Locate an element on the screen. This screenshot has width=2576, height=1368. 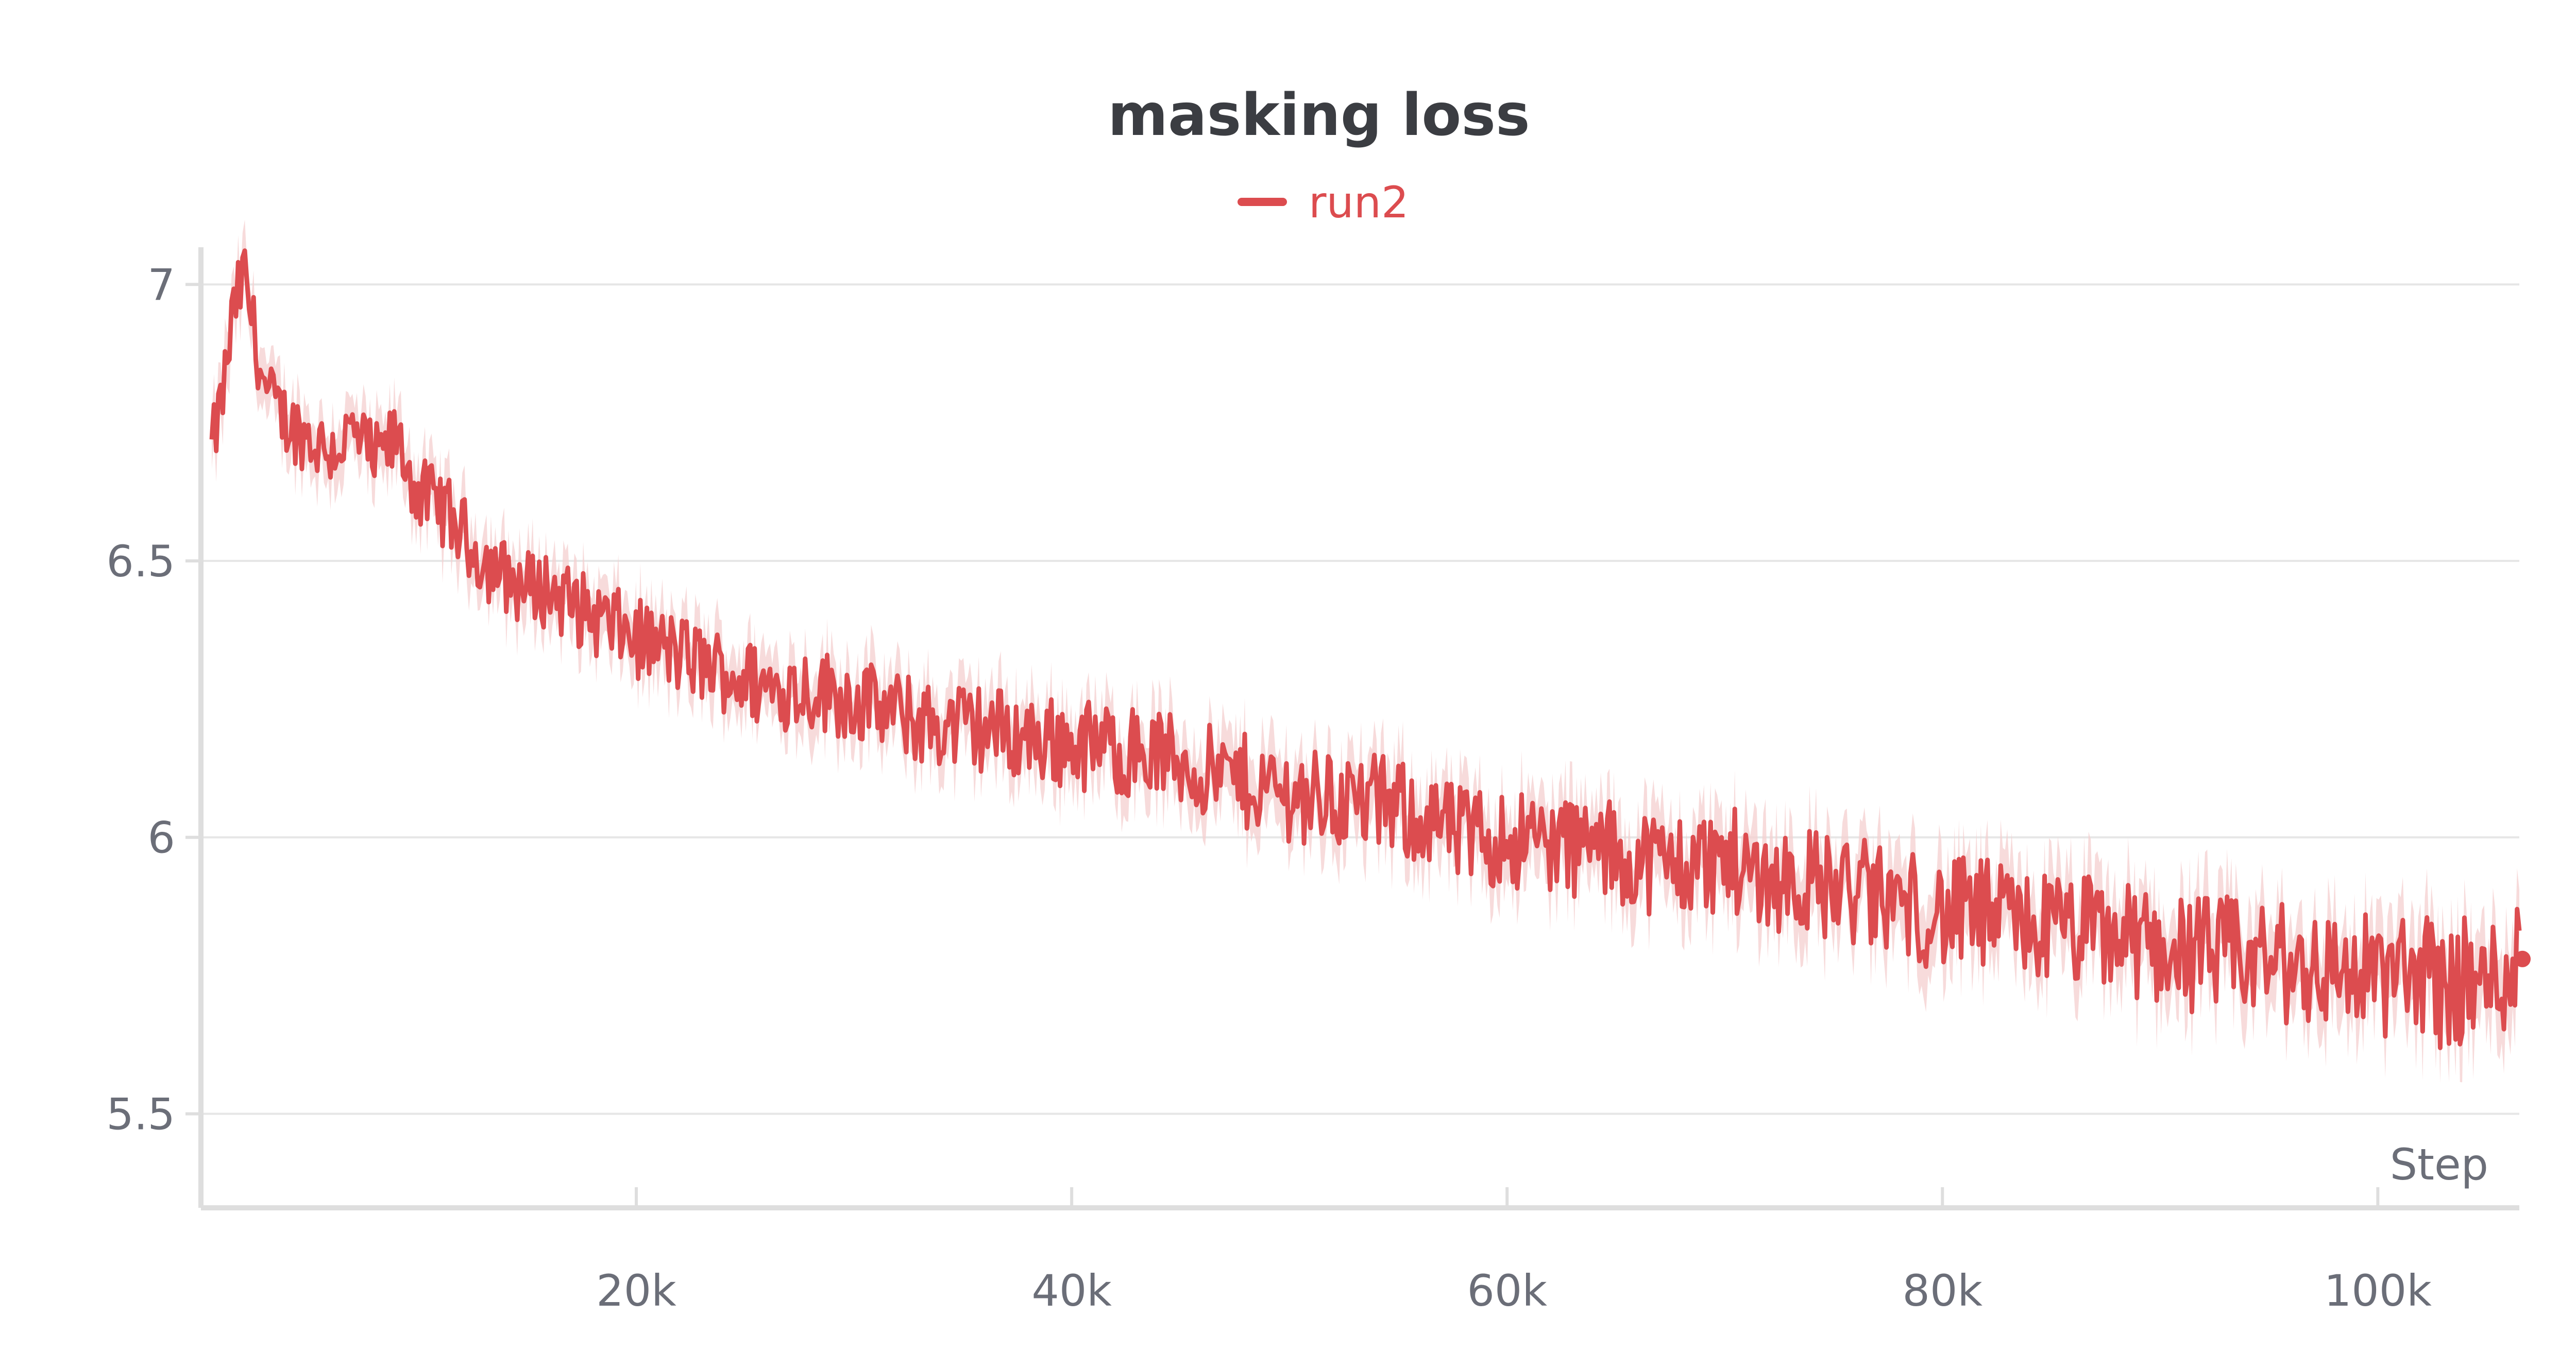
x-tick-label-2: 60k is located at coordinates (1507, 1291).